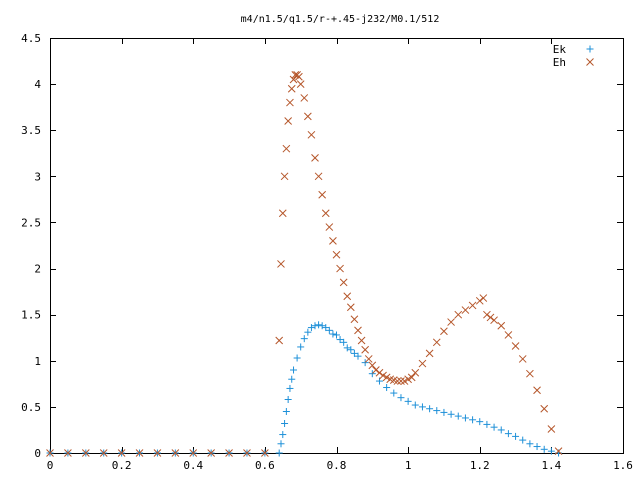 This screenshot has height=480, width=640. What do you see at coordinates (590, 49) in the screenshot?
I see `legend-marker-ek` at bounding box center [590, 49].